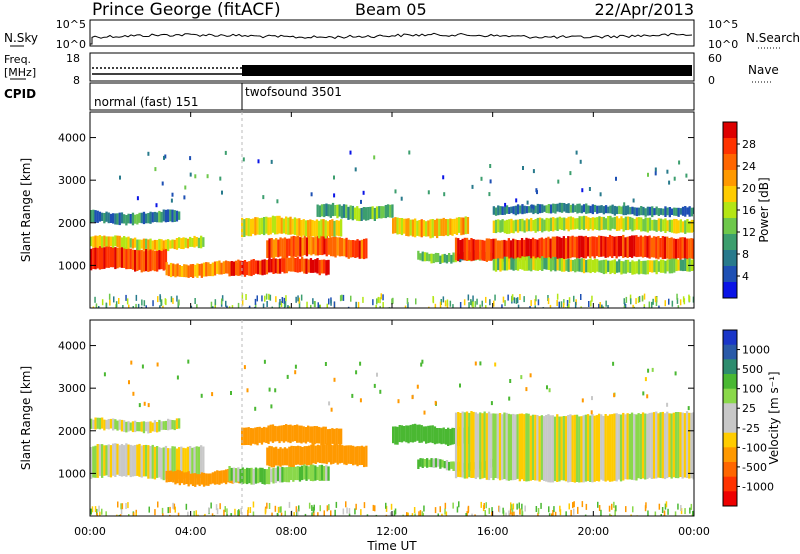 The image size is (800, 554). What do you see at coordinates (493, 531) in the screenshot?
I see `xtick-label: 16:00` at bounding box center [493, 531].